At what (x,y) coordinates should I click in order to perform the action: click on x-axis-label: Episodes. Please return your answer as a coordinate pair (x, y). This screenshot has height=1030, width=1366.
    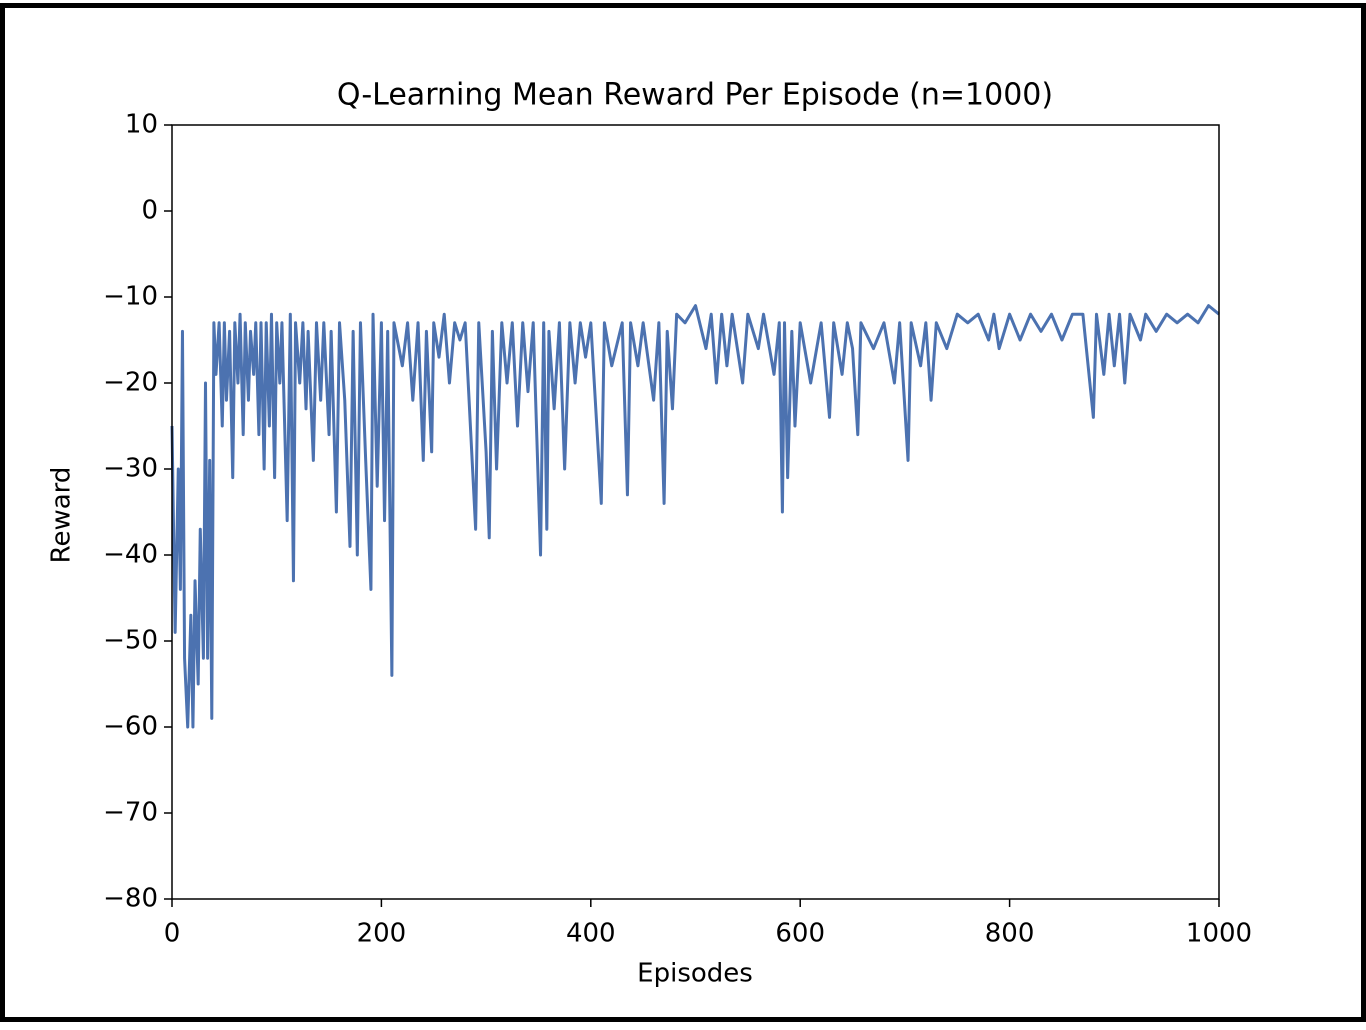
    Looking at the image, I should click on (695, 974).